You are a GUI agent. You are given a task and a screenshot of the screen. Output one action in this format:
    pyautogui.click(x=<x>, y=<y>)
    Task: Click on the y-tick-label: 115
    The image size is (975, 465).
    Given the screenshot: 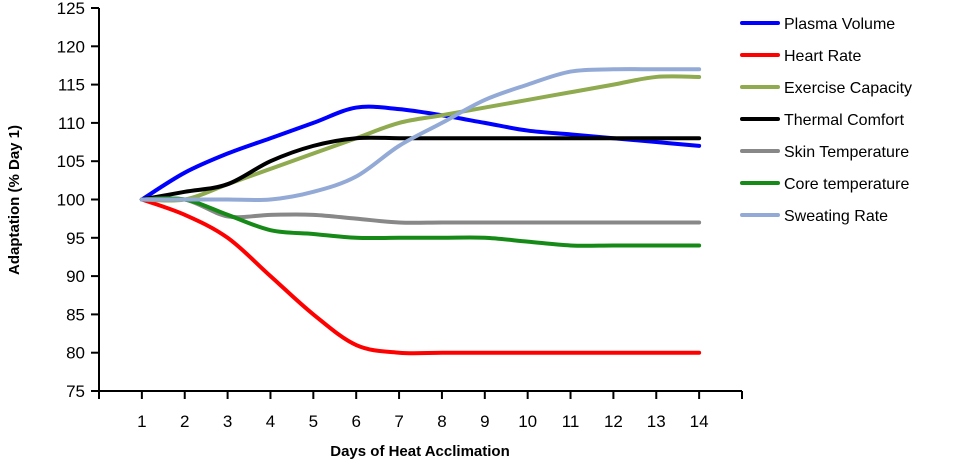 What is the action you would take?
    pyautogui.click(x=71, y=85)
    